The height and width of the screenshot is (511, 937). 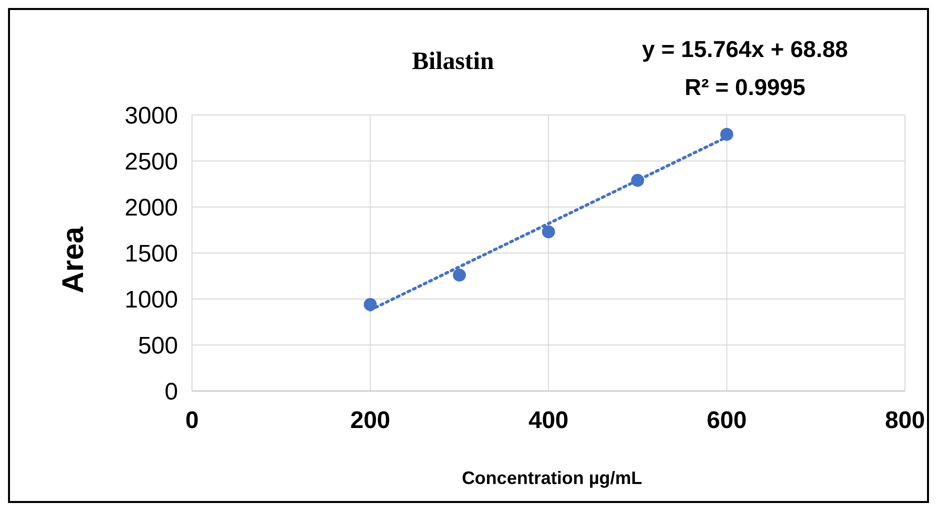 What do you see at coordinates (548, 420) in the screenshot?
I see `x-tick-label: 400` at bounding box center [548, 420].